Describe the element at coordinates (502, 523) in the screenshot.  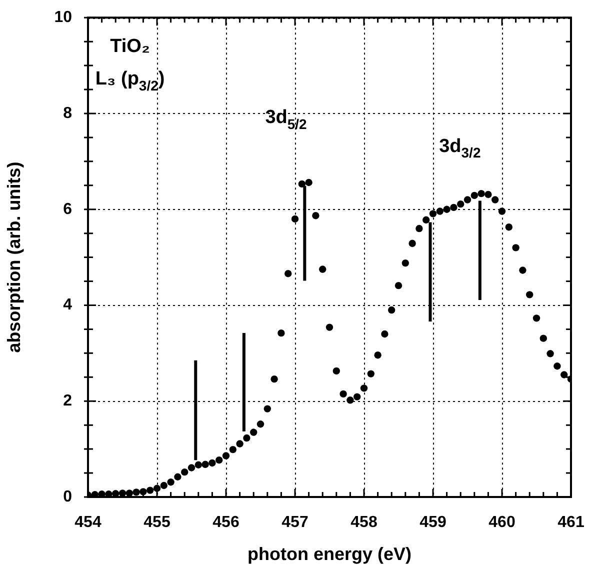
I see `x-tick-label: 460` at that location.